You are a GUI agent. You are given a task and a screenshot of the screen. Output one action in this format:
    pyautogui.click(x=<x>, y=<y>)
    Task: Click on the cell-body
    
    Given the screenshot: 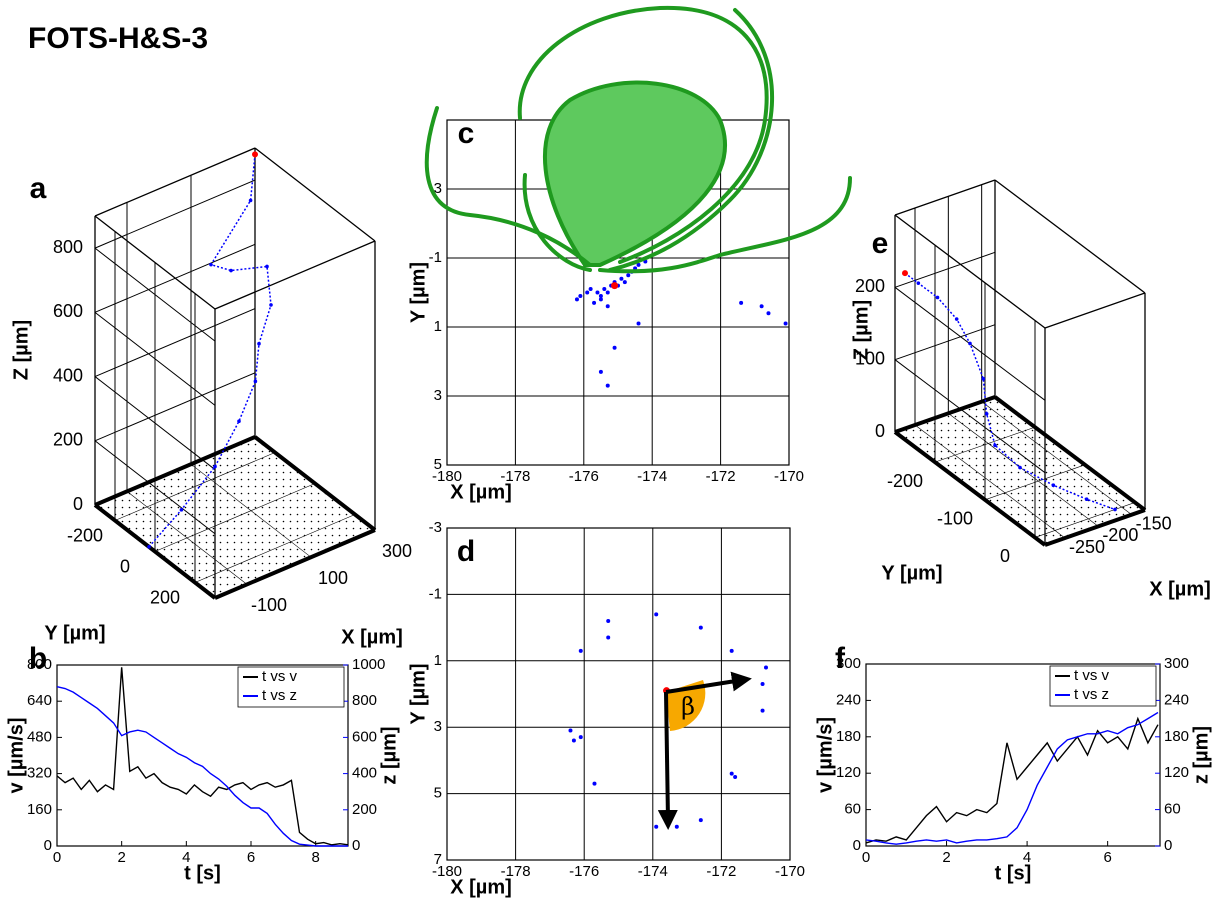 What is the action you would take?
    pyautogui.click(x=635, y=173)
    